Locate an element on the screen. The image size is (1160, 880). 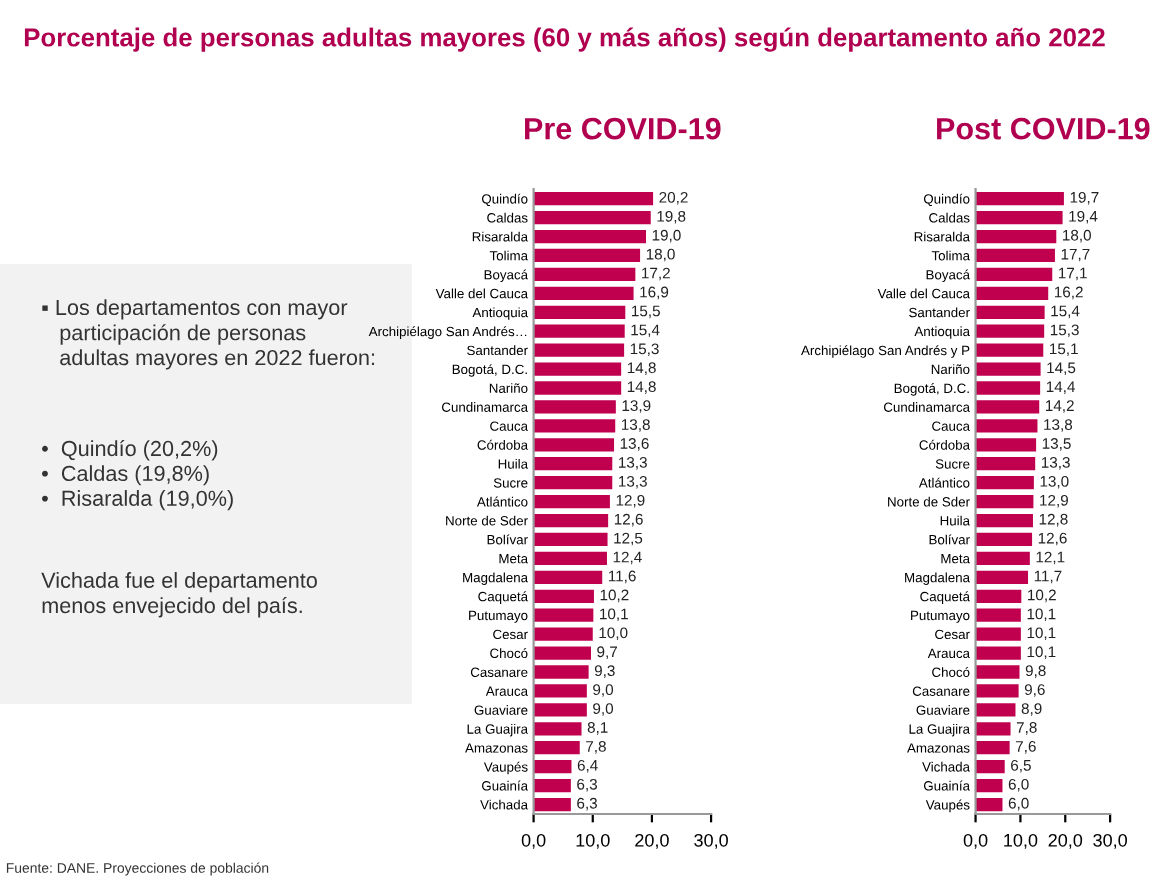
text: Porcentaje de personas adultas mayores (60 y más años) según departamento año 2022 is located at coordinates (564, 39).